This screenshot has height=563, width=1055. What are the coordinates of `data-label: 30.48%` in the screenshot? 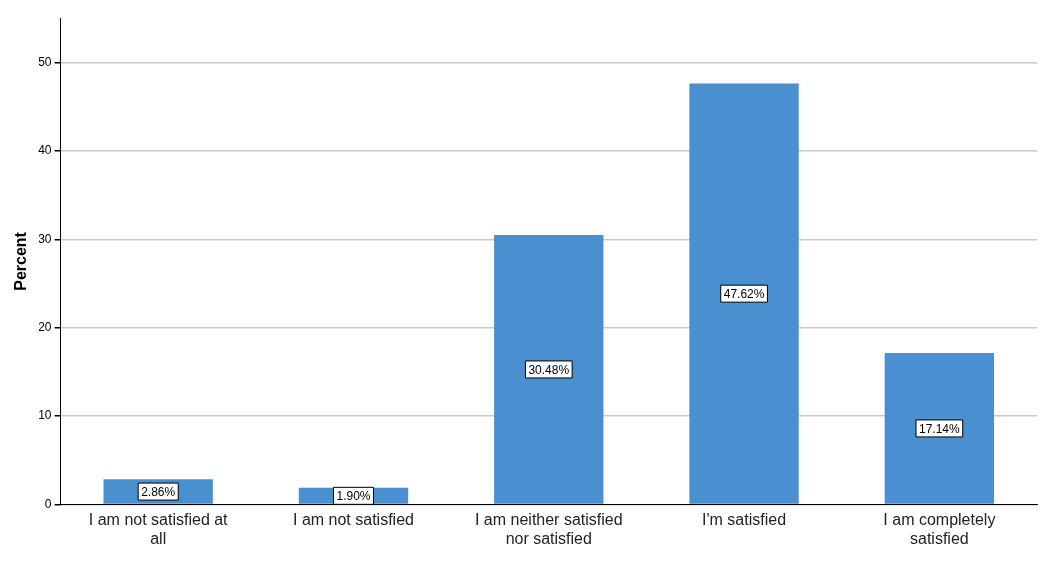 It's located at (549, 369).